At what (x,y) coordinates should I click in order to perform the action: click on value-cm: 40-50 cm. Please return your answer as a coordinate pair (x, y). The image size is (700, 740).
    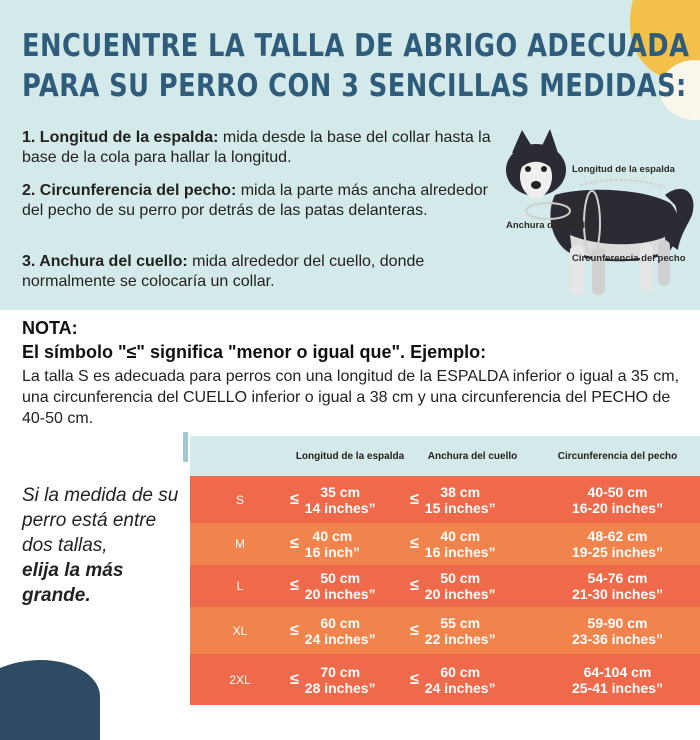
    Looking at the image, I should click on (617, 491).